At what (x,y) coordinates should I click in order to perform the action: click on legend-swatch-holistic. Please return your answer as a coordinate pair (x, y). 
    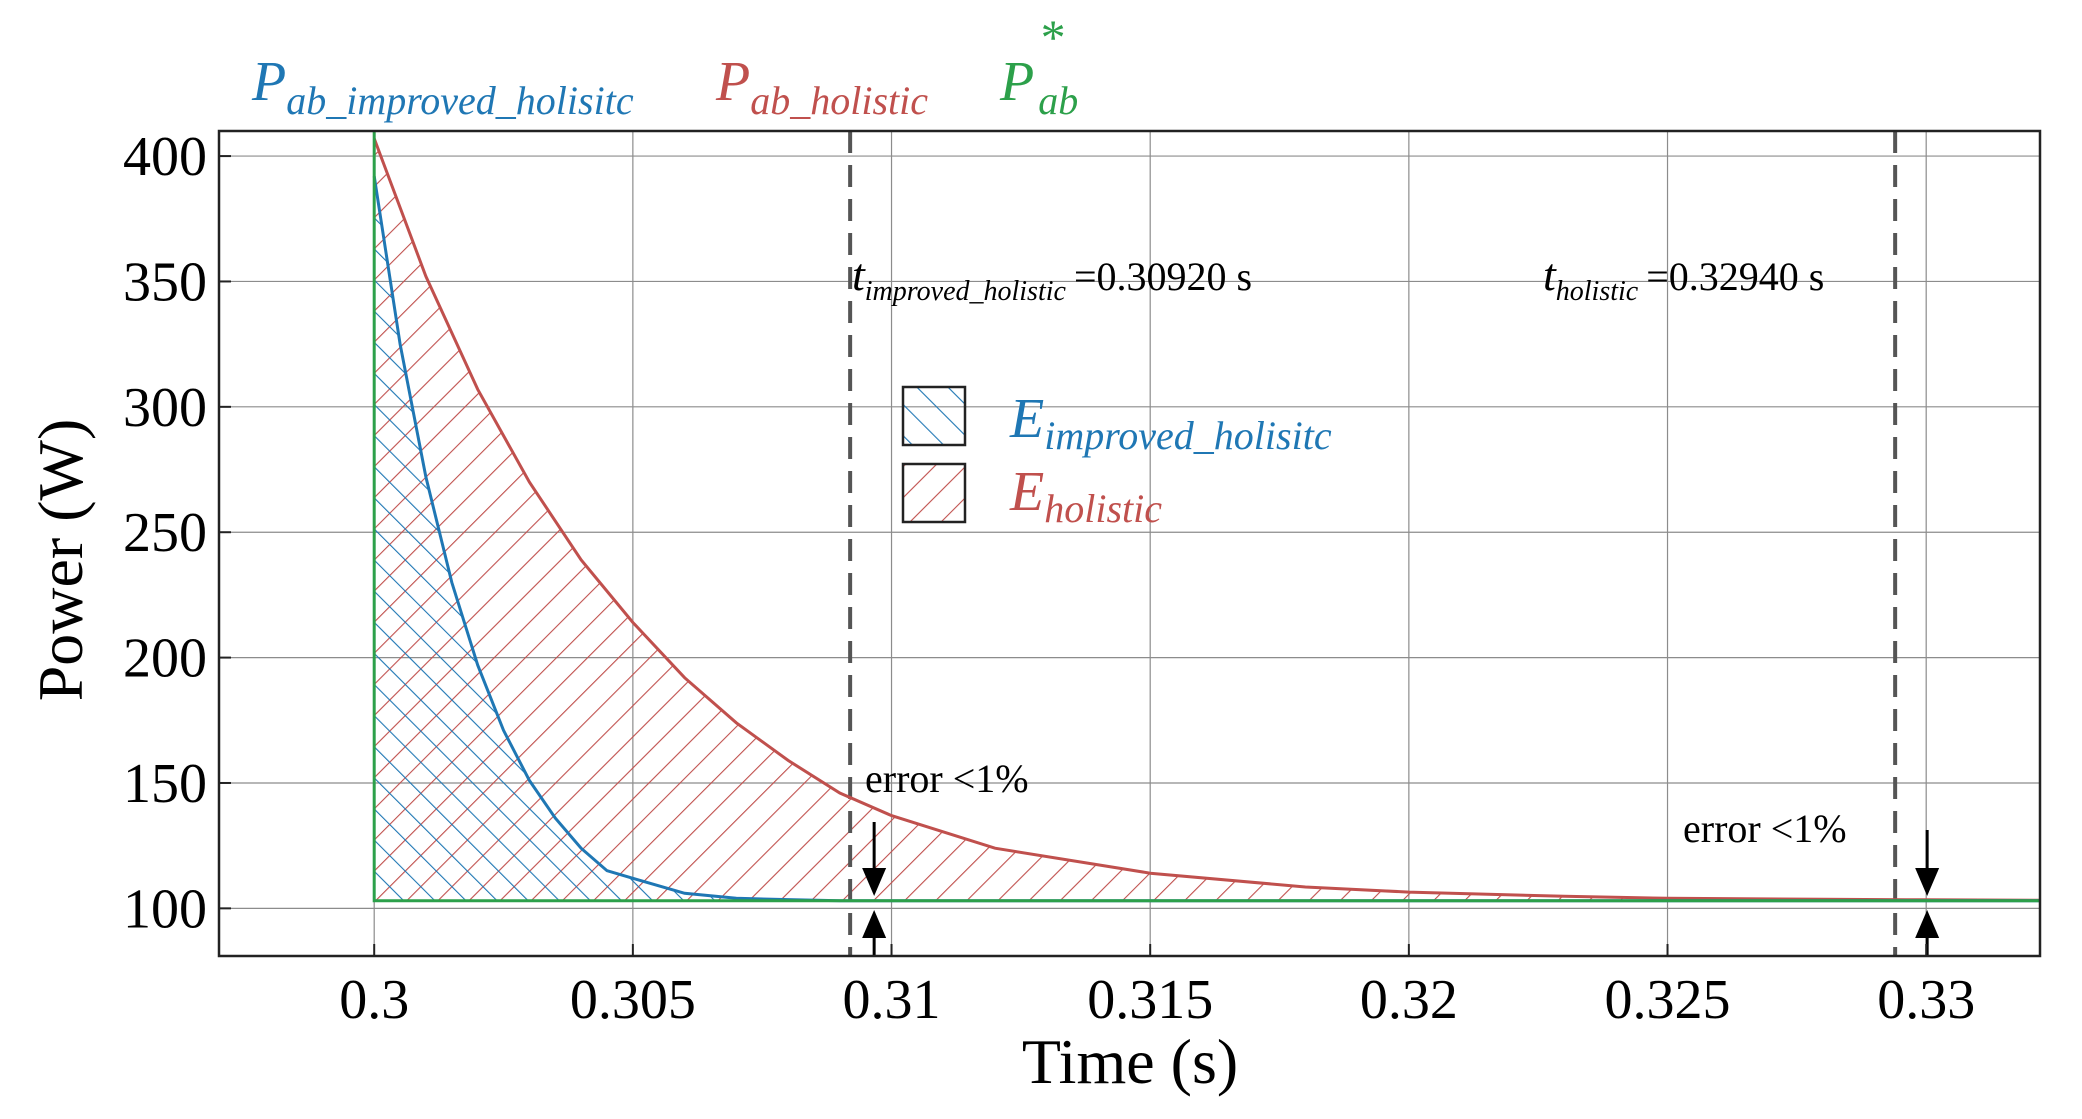
    Looking at the image, I should click on (934, 493).